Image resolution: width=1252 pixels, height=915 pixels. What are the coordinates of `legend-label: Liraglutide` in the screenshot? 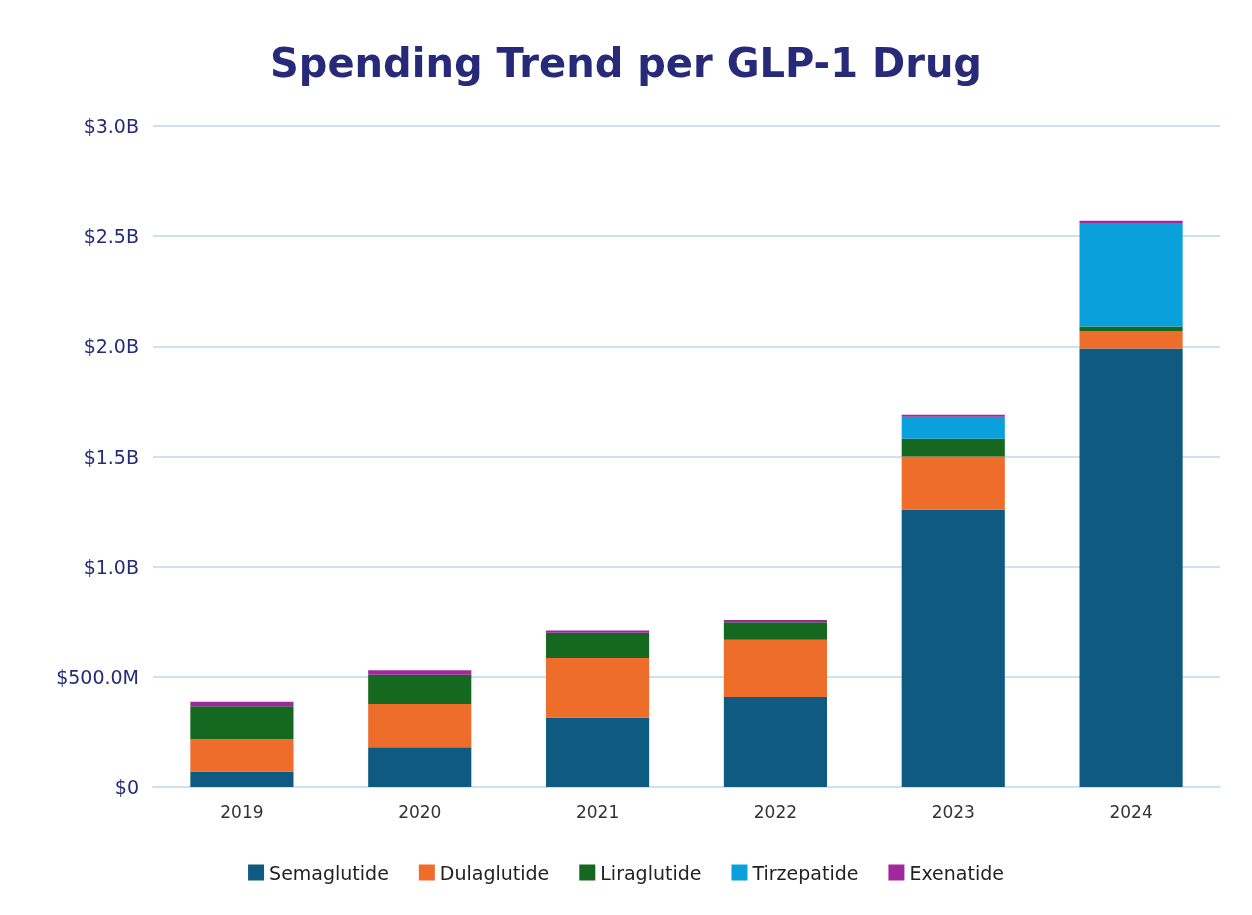 It's located at (651, 872).